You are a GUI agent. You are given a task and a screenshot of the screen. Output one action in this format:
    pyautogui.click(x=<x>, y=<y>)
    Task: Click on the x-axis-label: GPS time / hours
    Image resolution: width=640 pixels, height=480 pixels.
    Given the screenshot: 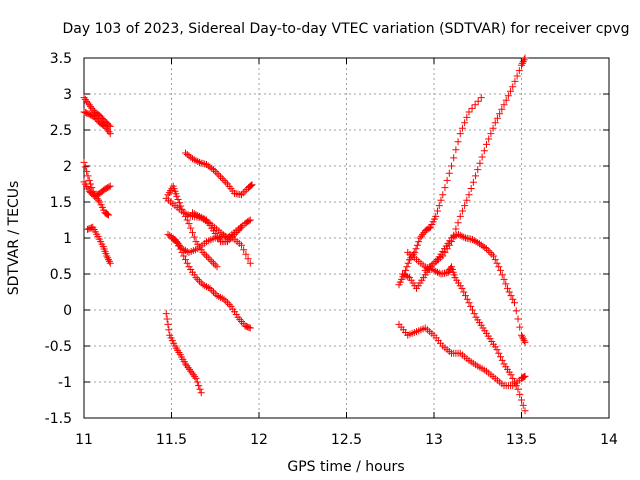 What is the action you would take?
    pyautogui.click(x=345, y=467)
    